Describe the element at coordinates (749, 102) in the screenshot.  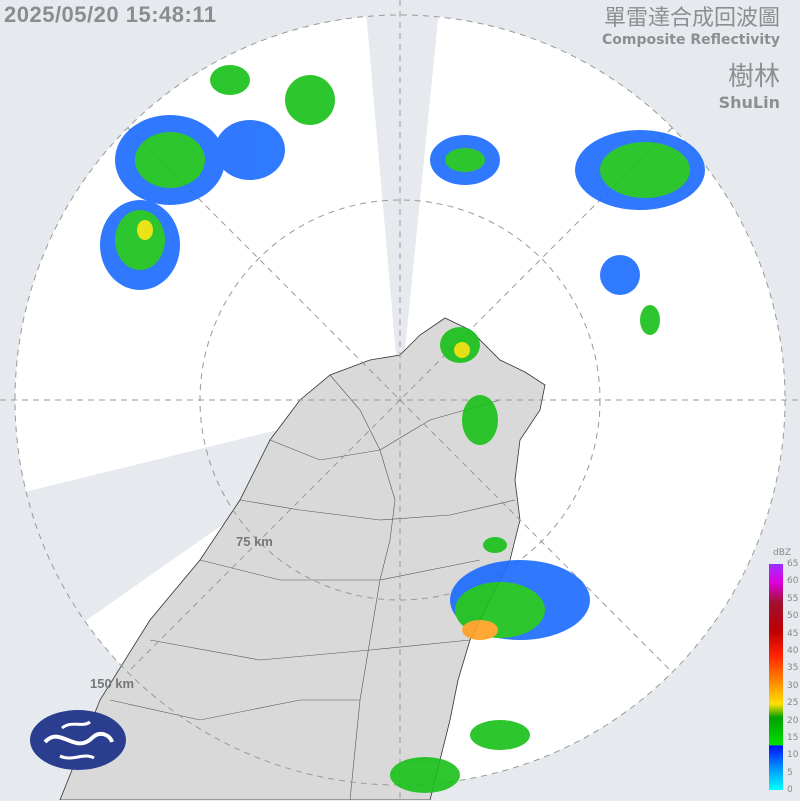
I see `station-name-en: ShuLin` at that location.